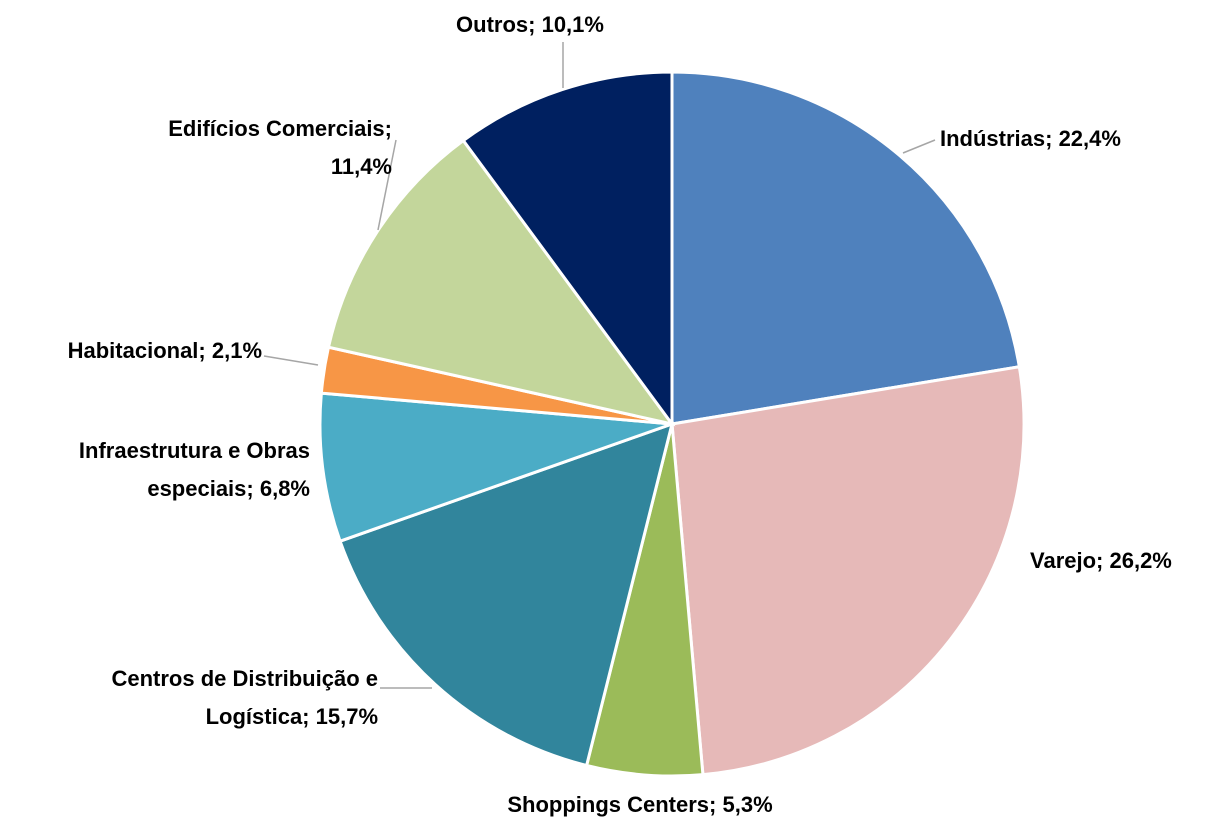  Describe the element at coordinates (530, 24) in the screenshot. I see `data-label: Outros; 10,1%` at that location.